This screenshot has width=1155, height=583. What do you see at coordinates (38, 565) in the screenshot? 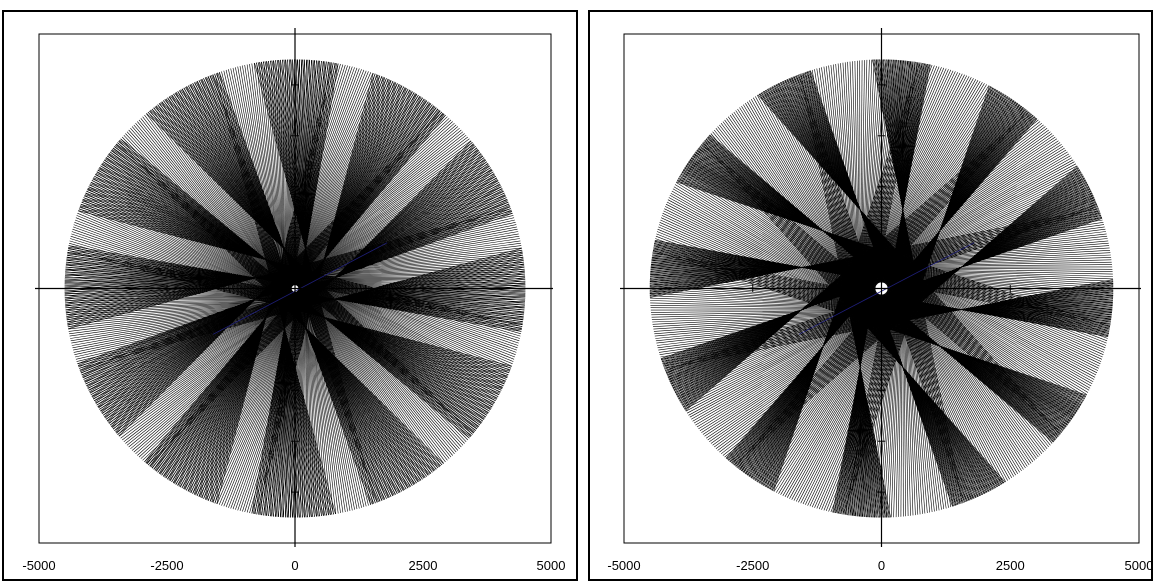
I see `left-x-tick-label: -5000` at bounding box center [38, 565].